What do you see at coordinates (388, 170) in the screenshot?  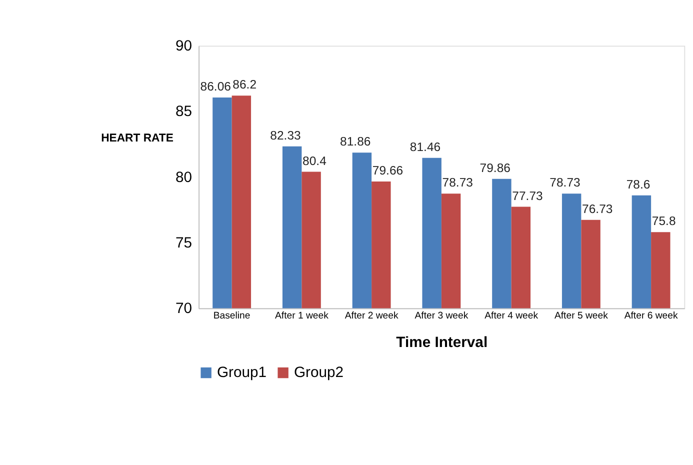 I see `data-label: 79.66` at bounding box center [388, 170].